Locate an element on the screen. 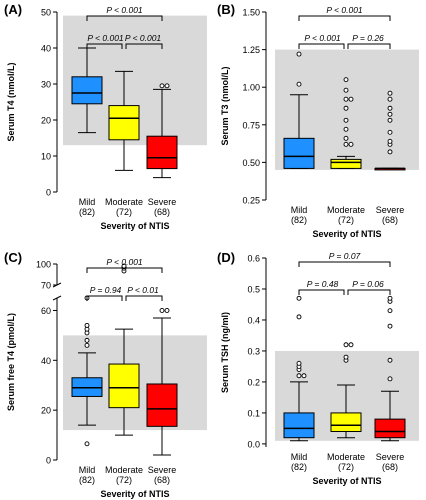 The image size is (426, 500). y-axis-title: Serum T3 (nmol/L) is located at coordinates (225, 105).